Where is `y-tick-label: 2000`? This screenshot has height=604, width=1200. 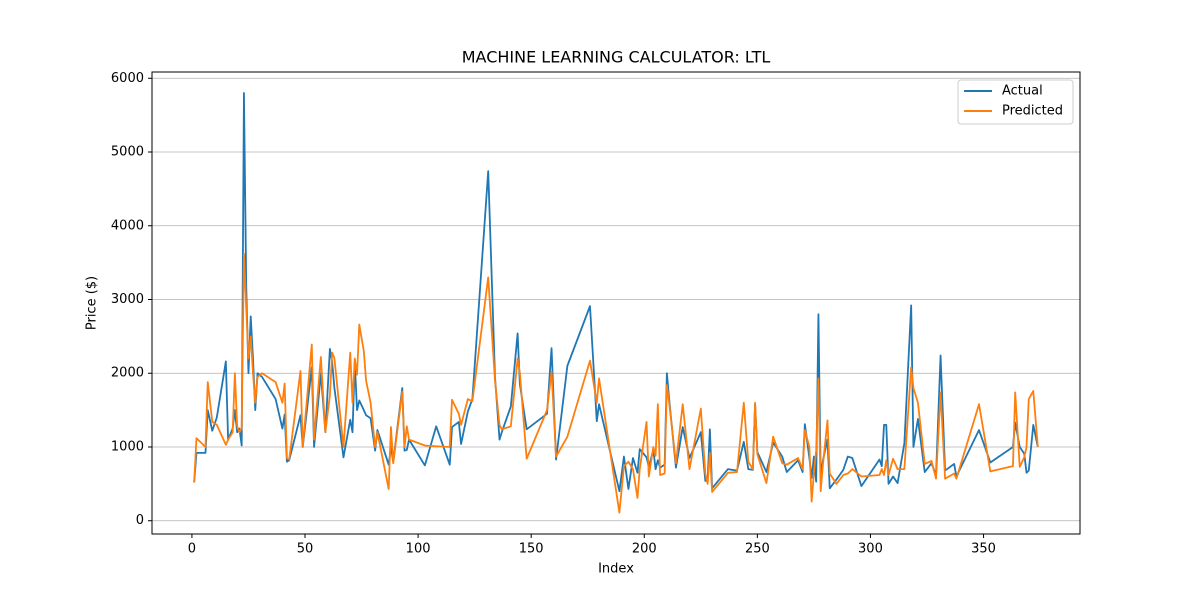
y-tick-label: 2000 is located at coordinates (127, 373).